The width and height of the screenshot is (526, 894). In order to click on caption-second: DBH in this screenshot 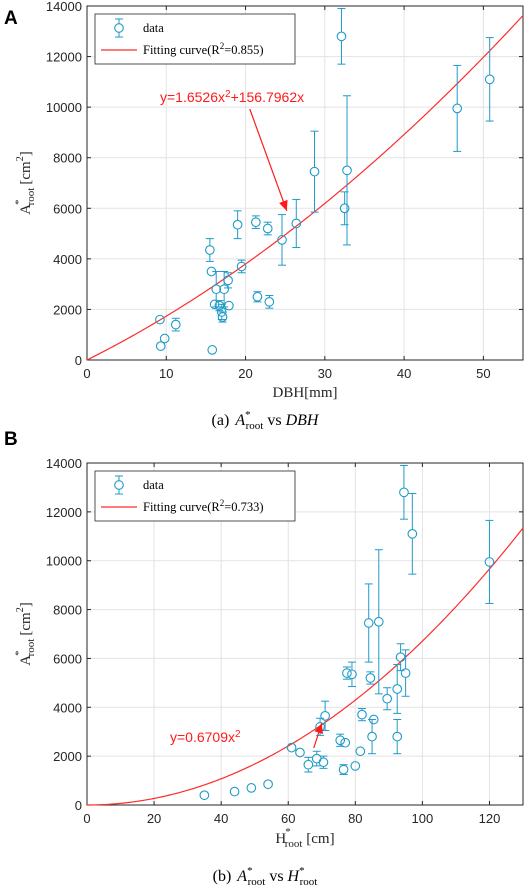, I will do `click(302, 420)`.